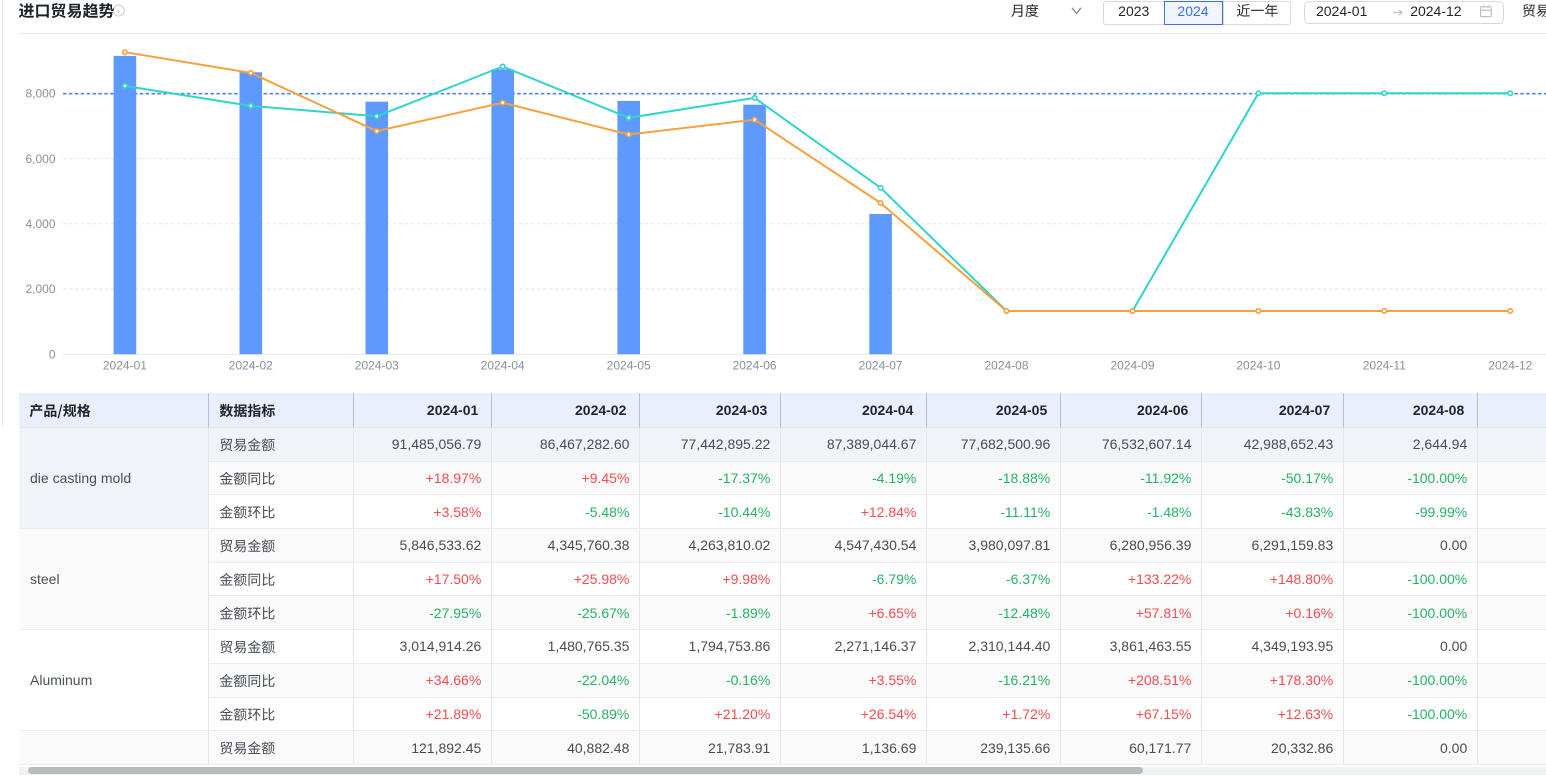 The height and width of the screenshot is (776, 1546). Describe the element at coordinates (40, 159) in the screenshot. I see `svg-text: 6,000` at that location.